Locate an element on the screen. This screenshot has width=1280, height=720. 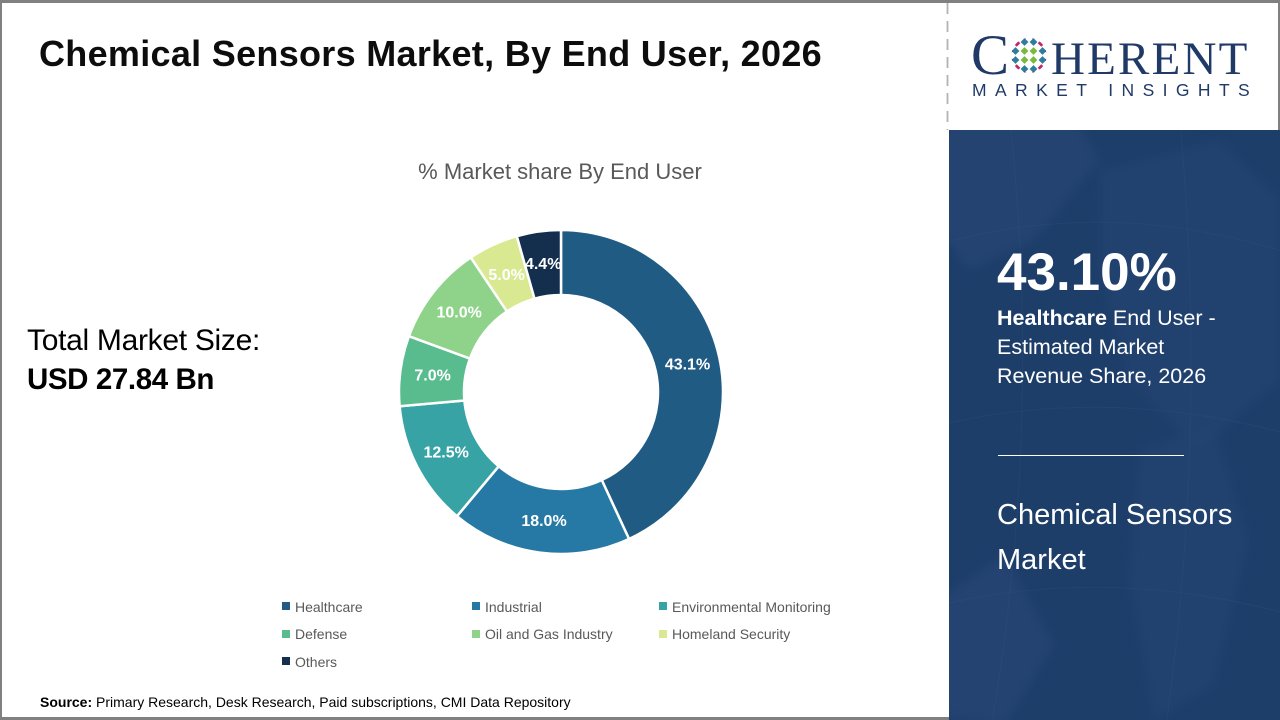
svg-text: MARKET INSIGHTS is located at coordinates (1115, 90).